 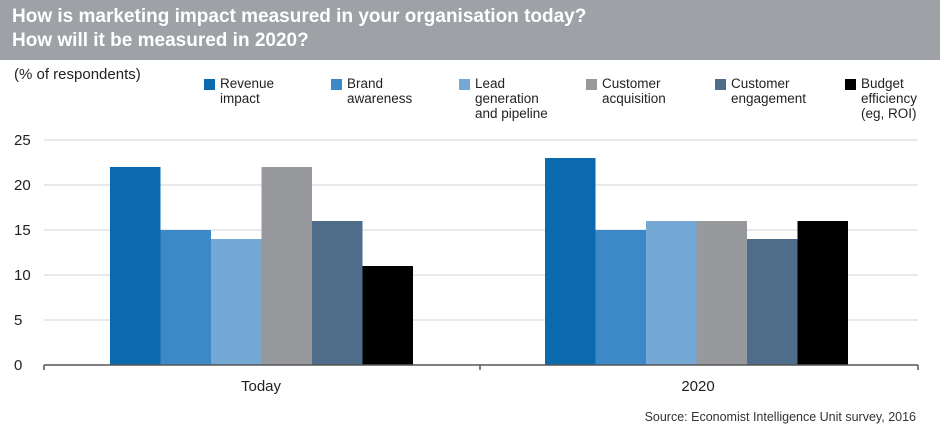 I want to click on legend-label: Budget efficiency (eg, ROI), so click(x=889, y=98).